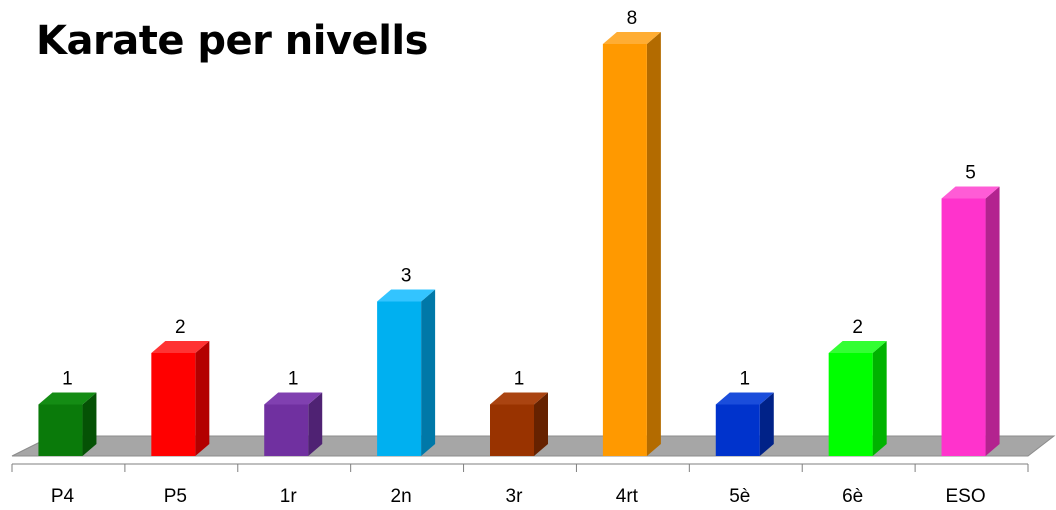  What do you see at coordinates (857, 327) in the screenshot?
I see `data-label-6è: 2` at bounding box center [857, 327].